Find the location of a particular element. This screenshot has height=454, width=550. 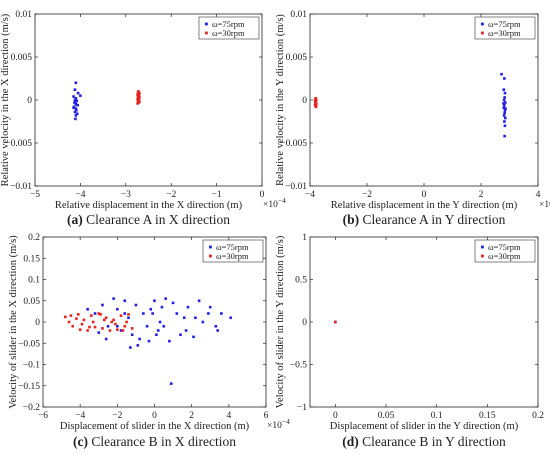

panel-caption-label: (c) is located at coordinates (80, 441).